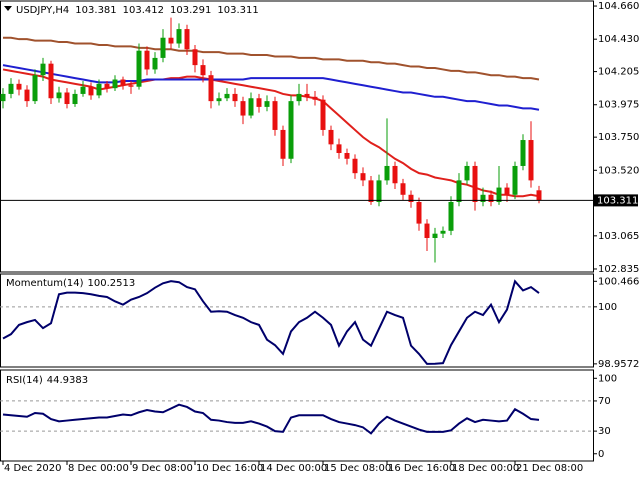 The image size is (640, 480). I want to click on y-tick-label: 70, so click(604, 401).